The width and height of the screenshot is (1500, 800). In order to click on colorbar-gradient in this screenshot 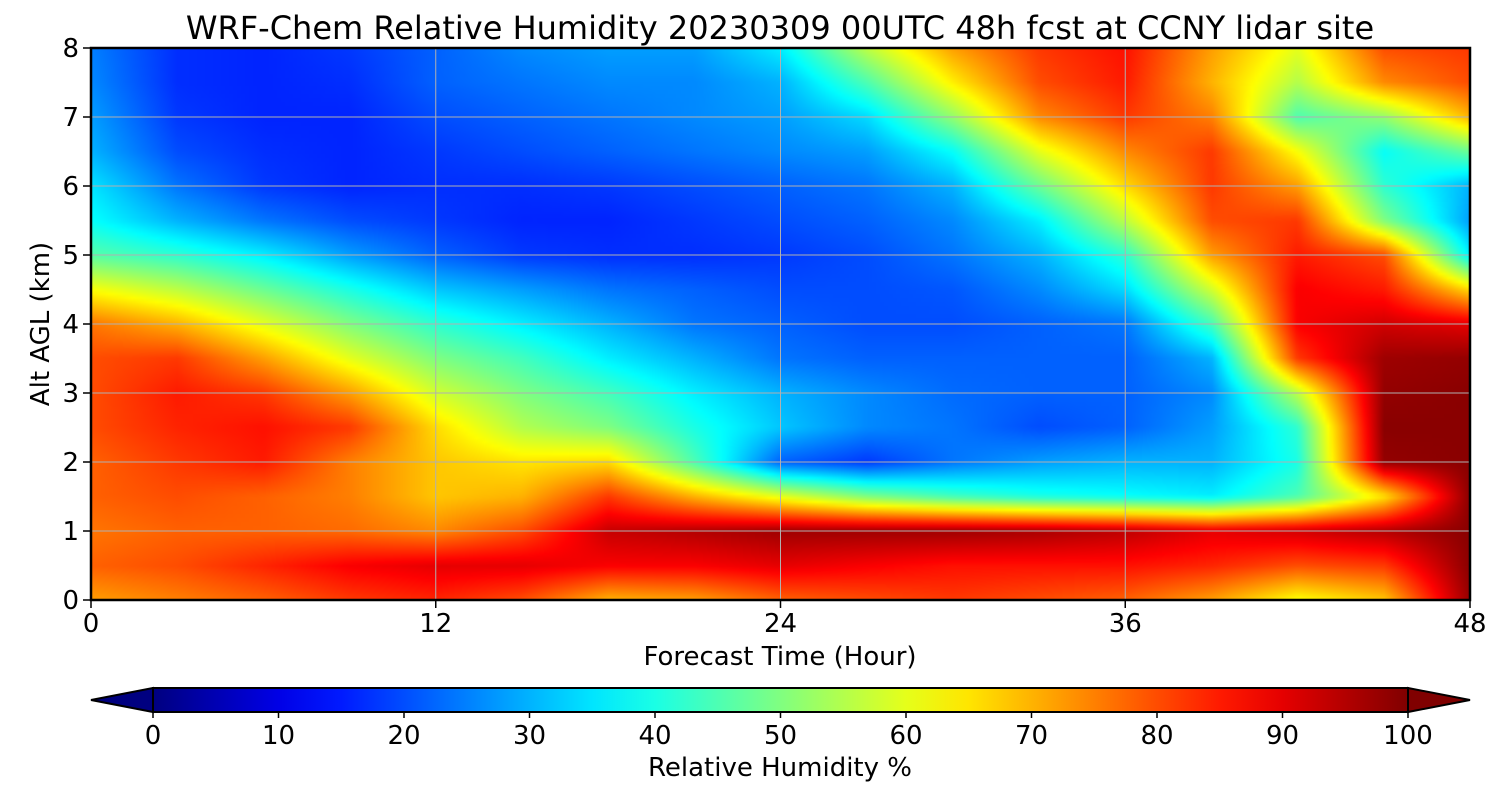, I will do `click(780, 700)`.